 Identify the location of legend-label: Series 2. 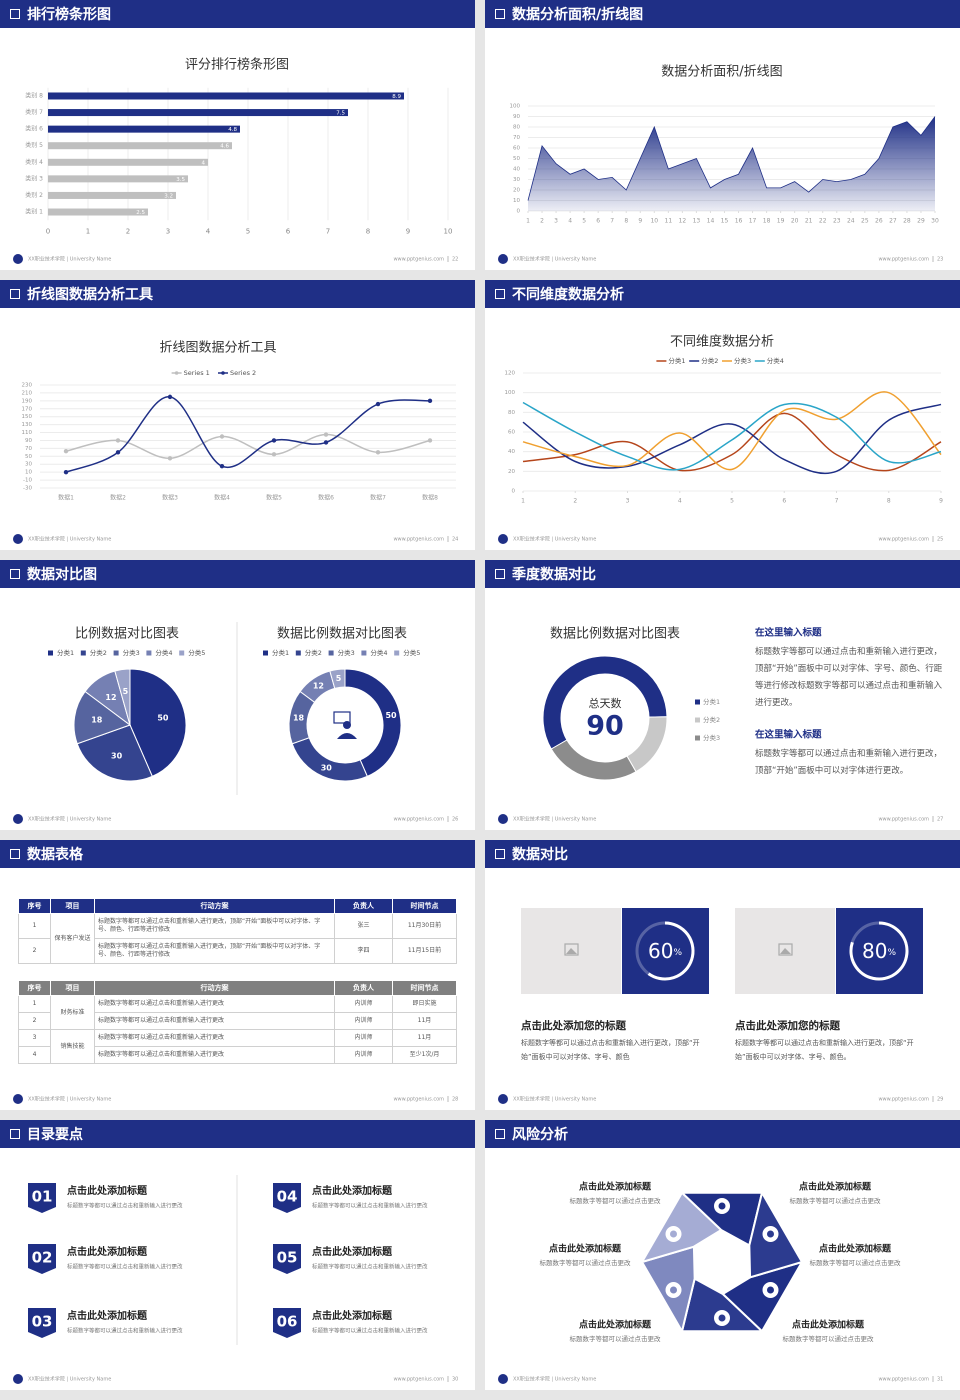
(243, 373).